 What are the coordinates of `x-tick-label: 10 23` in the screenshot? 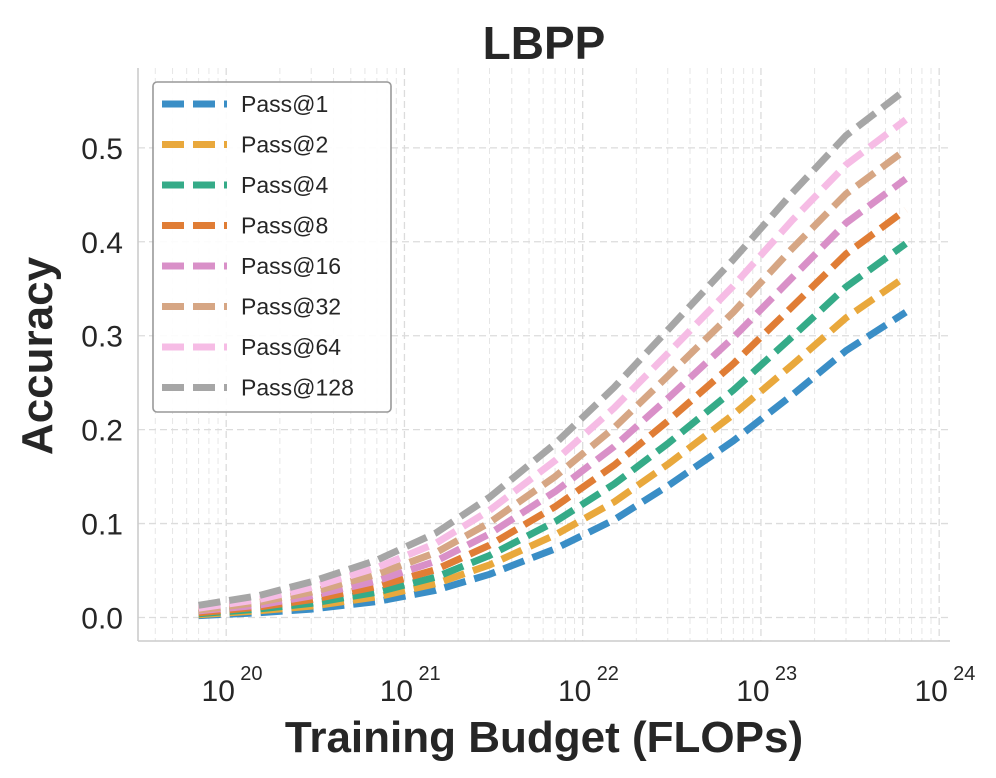 It's located at (766, 685).